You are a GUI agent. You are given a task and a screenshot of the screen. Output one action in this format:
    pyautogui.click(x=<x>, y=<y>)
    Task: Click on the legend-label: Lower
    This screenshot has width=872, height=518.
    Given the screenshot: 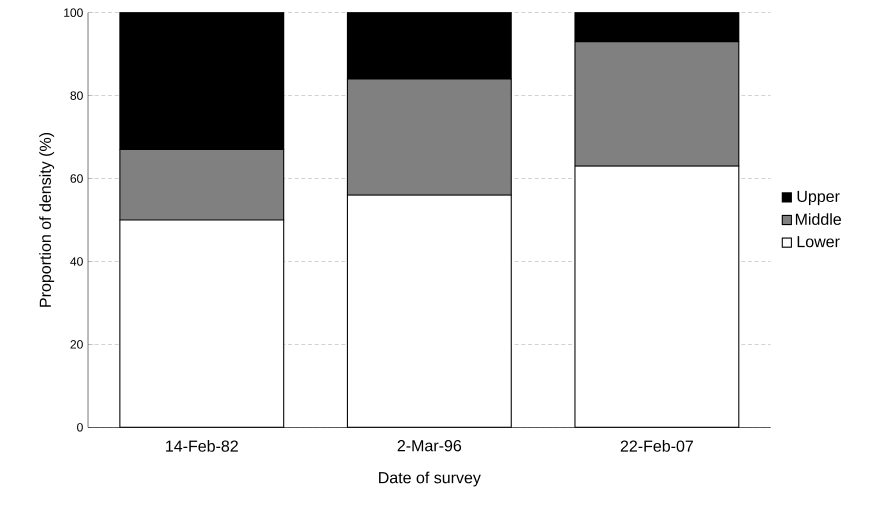 What is the action you would take?
    pyautogui.click(x=819, y=242)
    